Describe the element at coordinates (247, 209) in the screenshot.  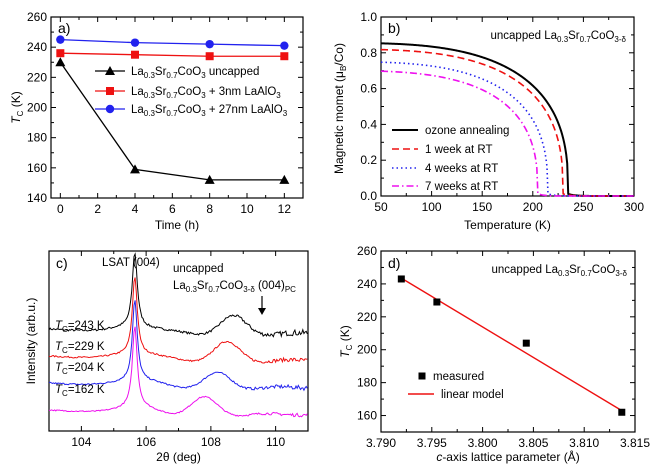
I see `x-tick-label: 10` at that location.